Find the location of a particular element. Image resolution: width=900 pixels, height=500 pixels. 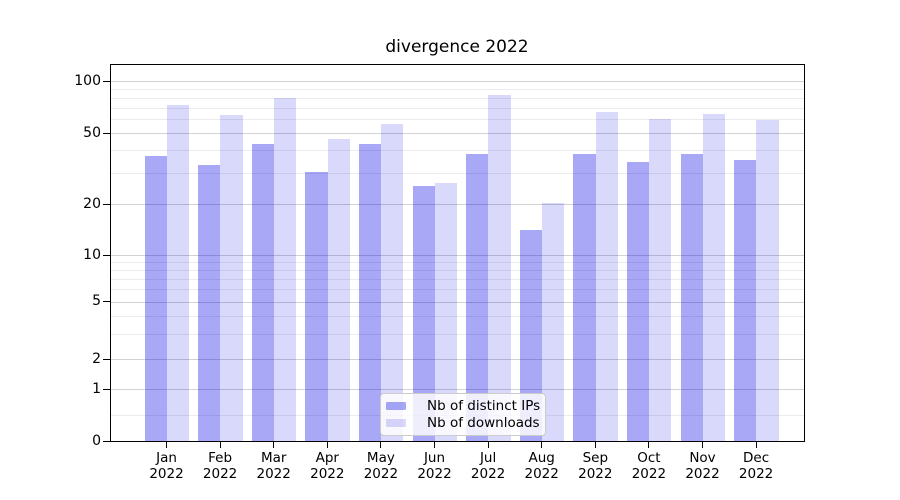

x-tick-label: Jan 2022 is located at coordinates (166, 466).